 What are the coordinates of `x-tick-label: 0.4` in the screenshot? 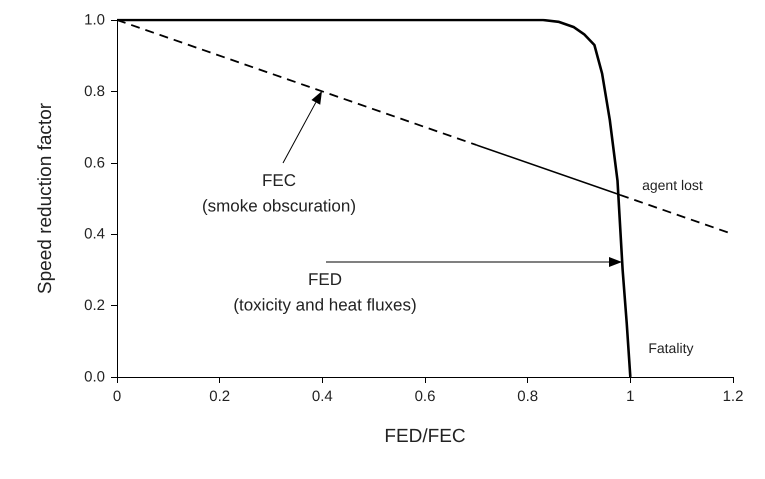 It's located at (322, 396).